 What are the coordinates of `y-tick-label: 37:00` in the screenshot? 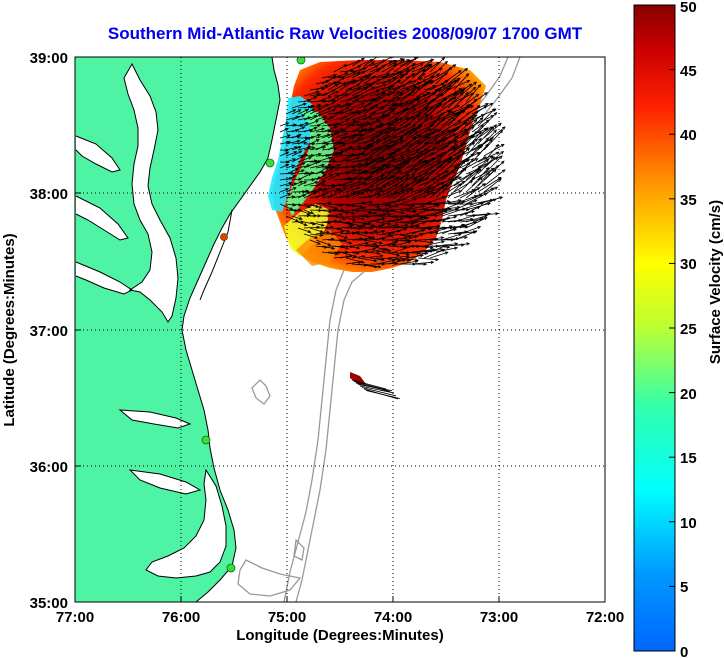 It's located at (49, 331).